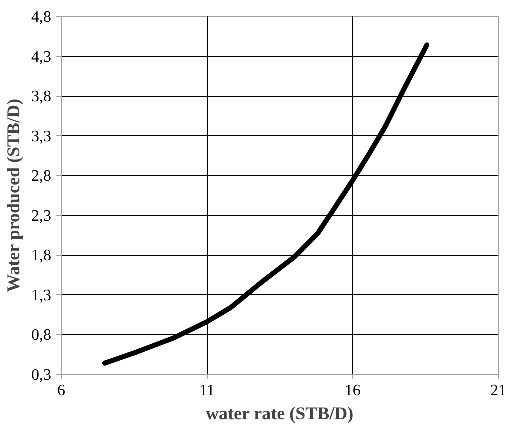 This screenshot has height=426, width=516. What do you see at coordinates (42, 375) in the screenshot?
I see `y-tick-label: 0,3` at bounding box center [42, 375].